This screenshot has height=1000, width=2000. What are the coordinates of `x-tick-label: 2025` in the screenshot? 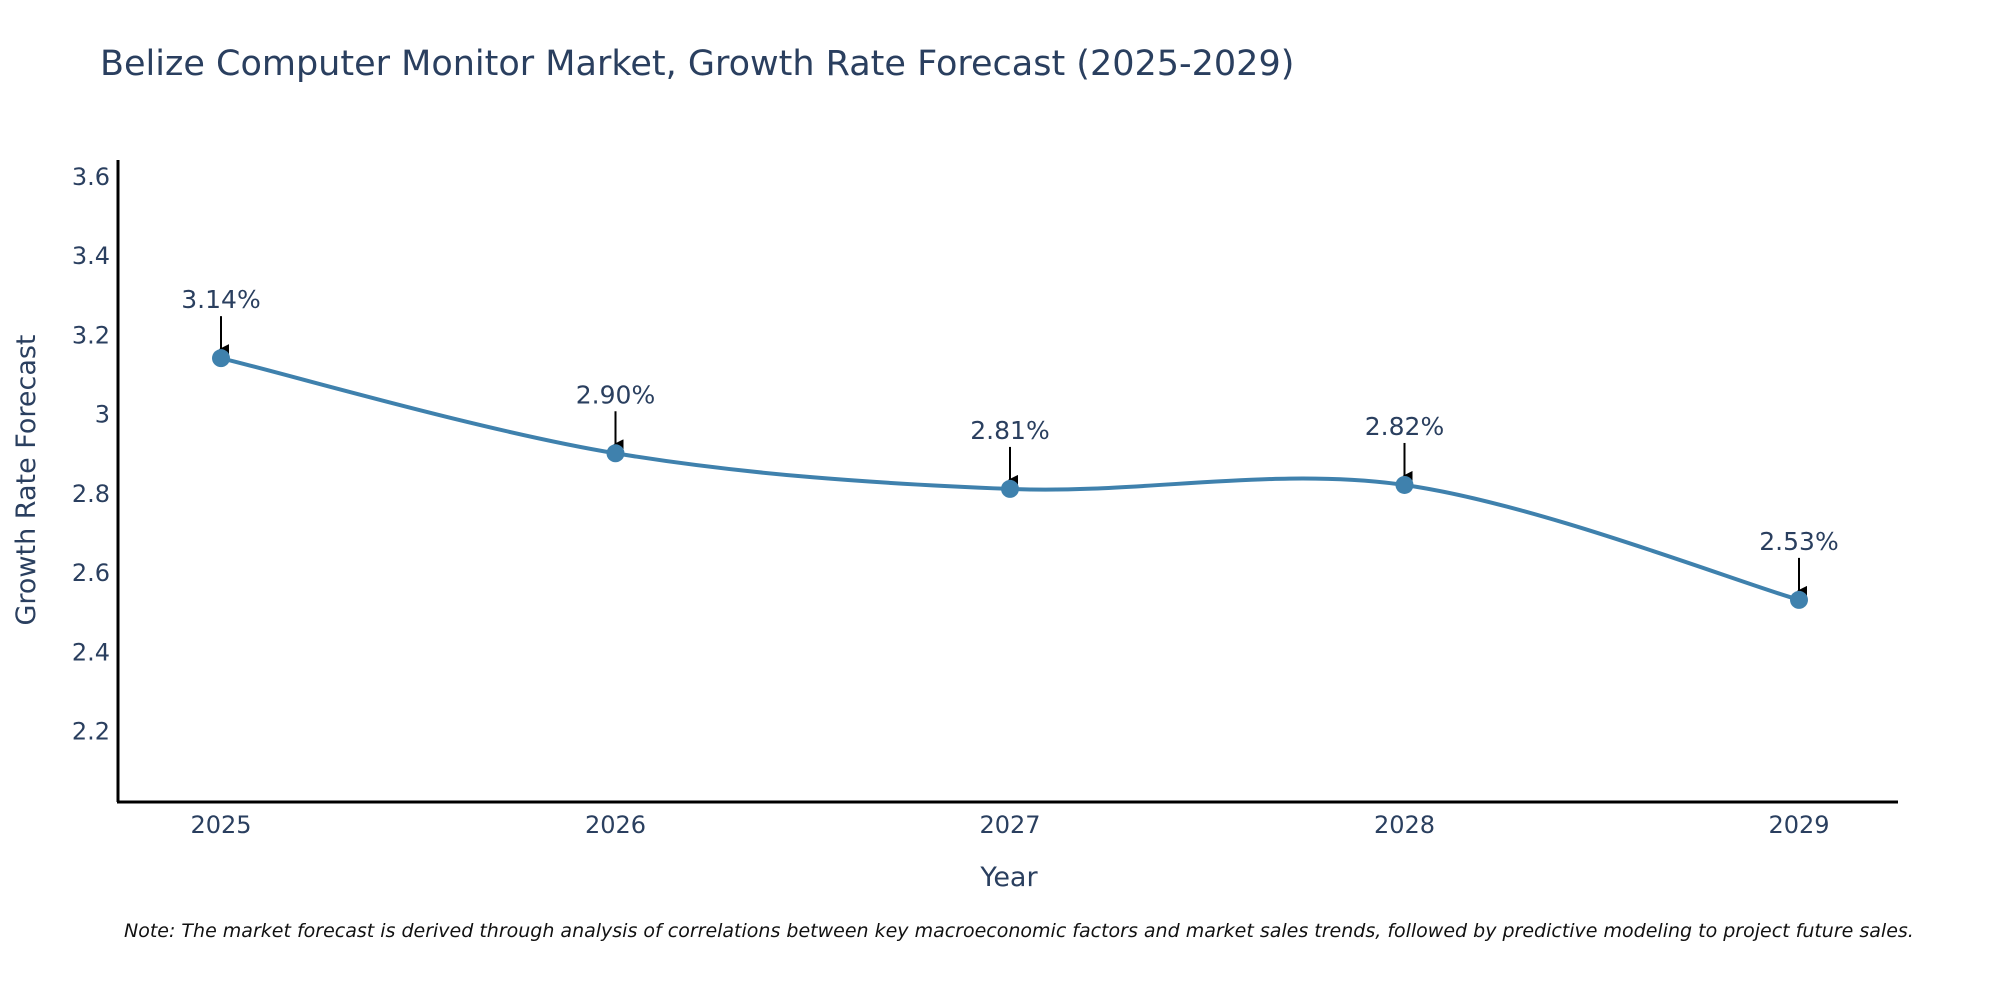 It's located at (220, 825).